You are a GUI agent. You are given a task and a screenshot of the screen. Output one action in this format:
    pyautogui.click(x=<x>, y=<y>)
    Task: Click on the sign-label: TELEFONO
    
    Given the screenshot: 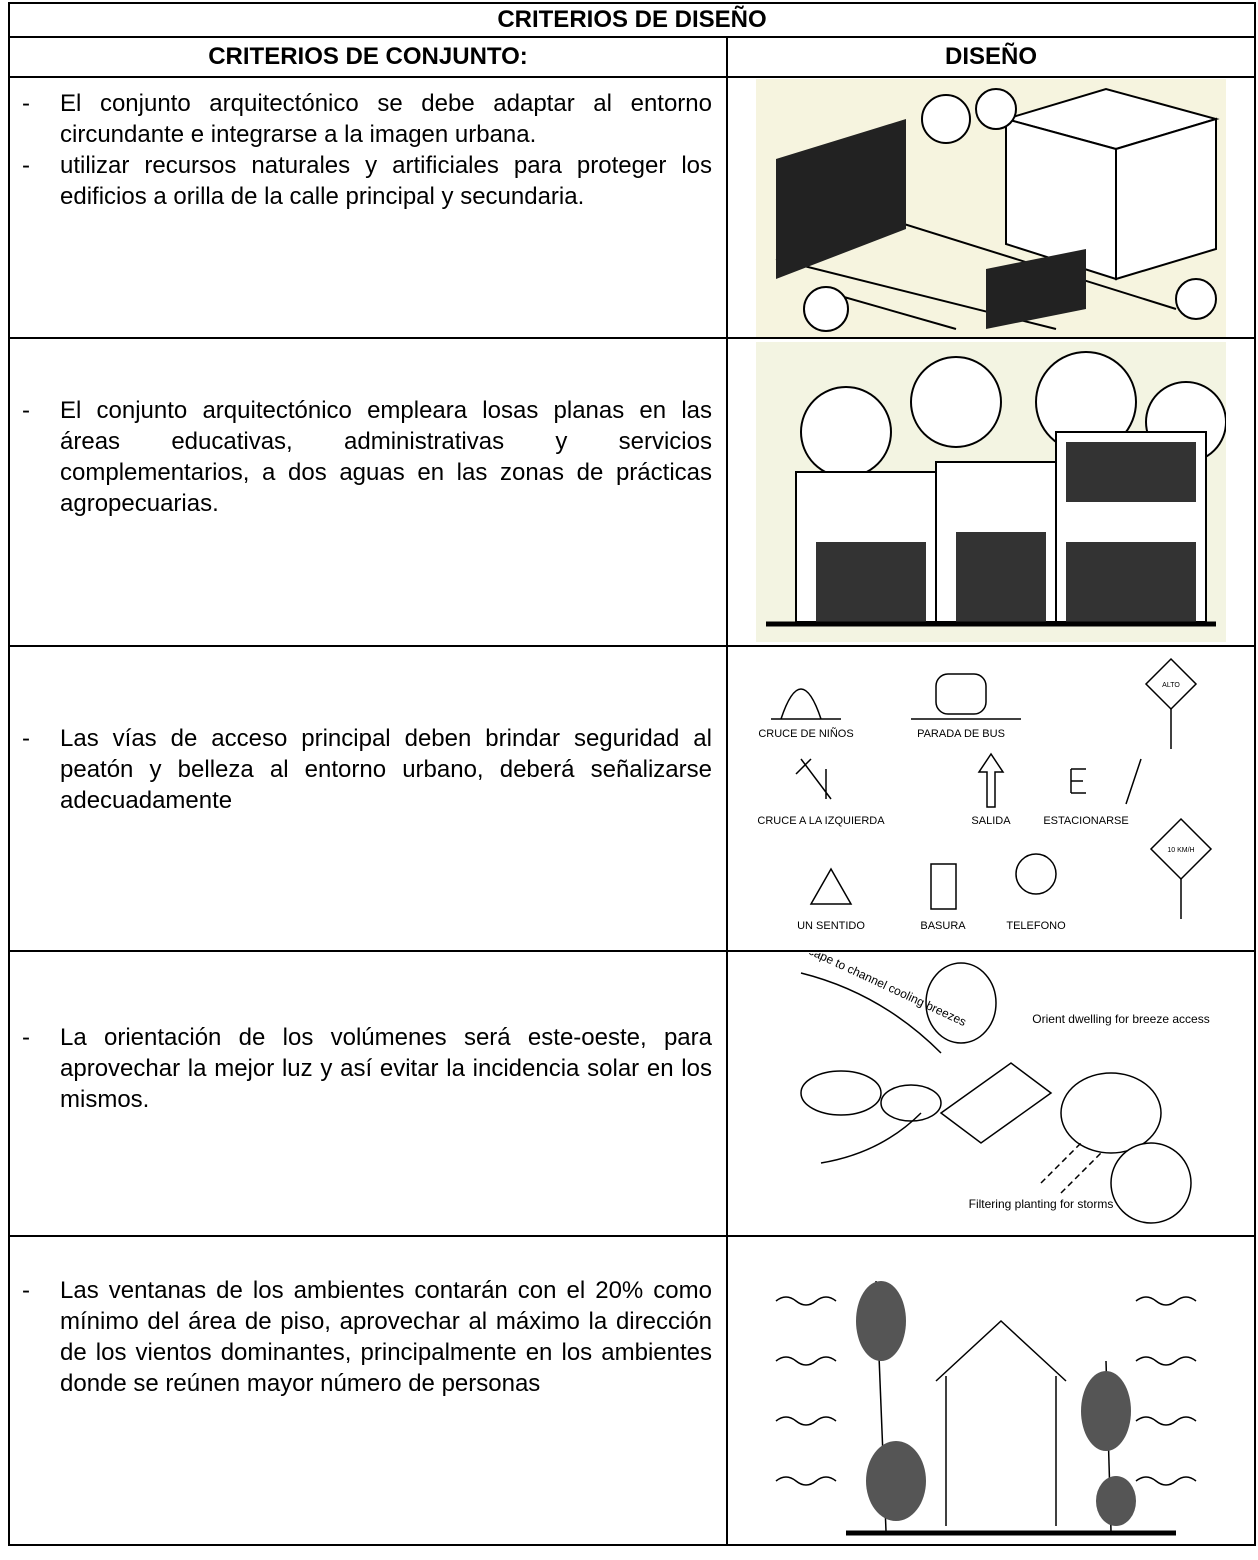 What is the action you would take?
    pyautogui.click(x=1036, y=926)
    